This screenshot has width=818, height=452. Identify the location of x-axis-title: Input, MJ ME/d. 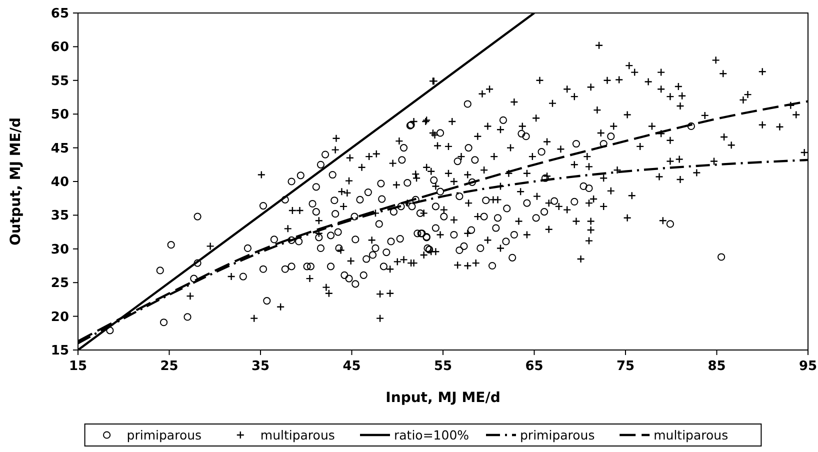
(443, 398).